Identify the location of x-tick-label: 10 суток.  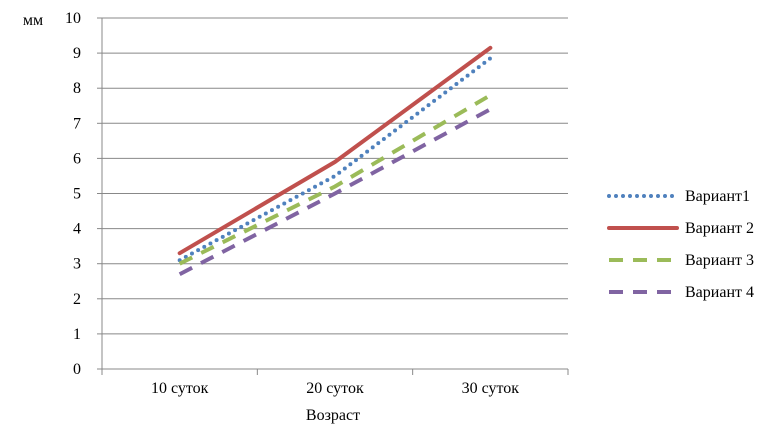
(180, 388).